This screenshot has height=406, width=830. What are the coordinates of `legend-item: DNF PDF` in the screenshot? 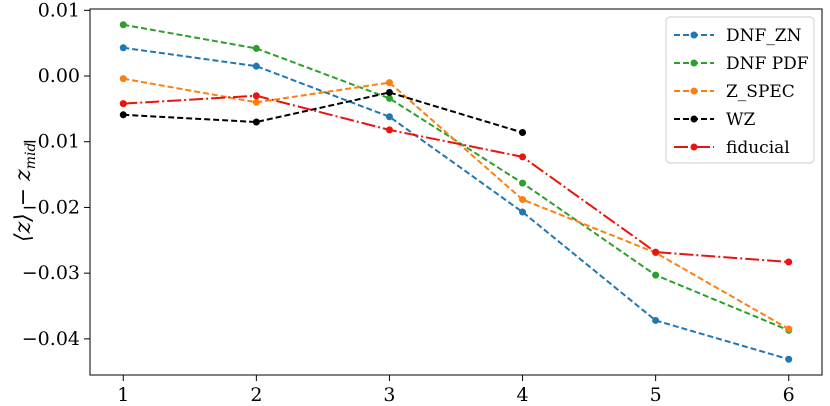 It's located at (741, 64).